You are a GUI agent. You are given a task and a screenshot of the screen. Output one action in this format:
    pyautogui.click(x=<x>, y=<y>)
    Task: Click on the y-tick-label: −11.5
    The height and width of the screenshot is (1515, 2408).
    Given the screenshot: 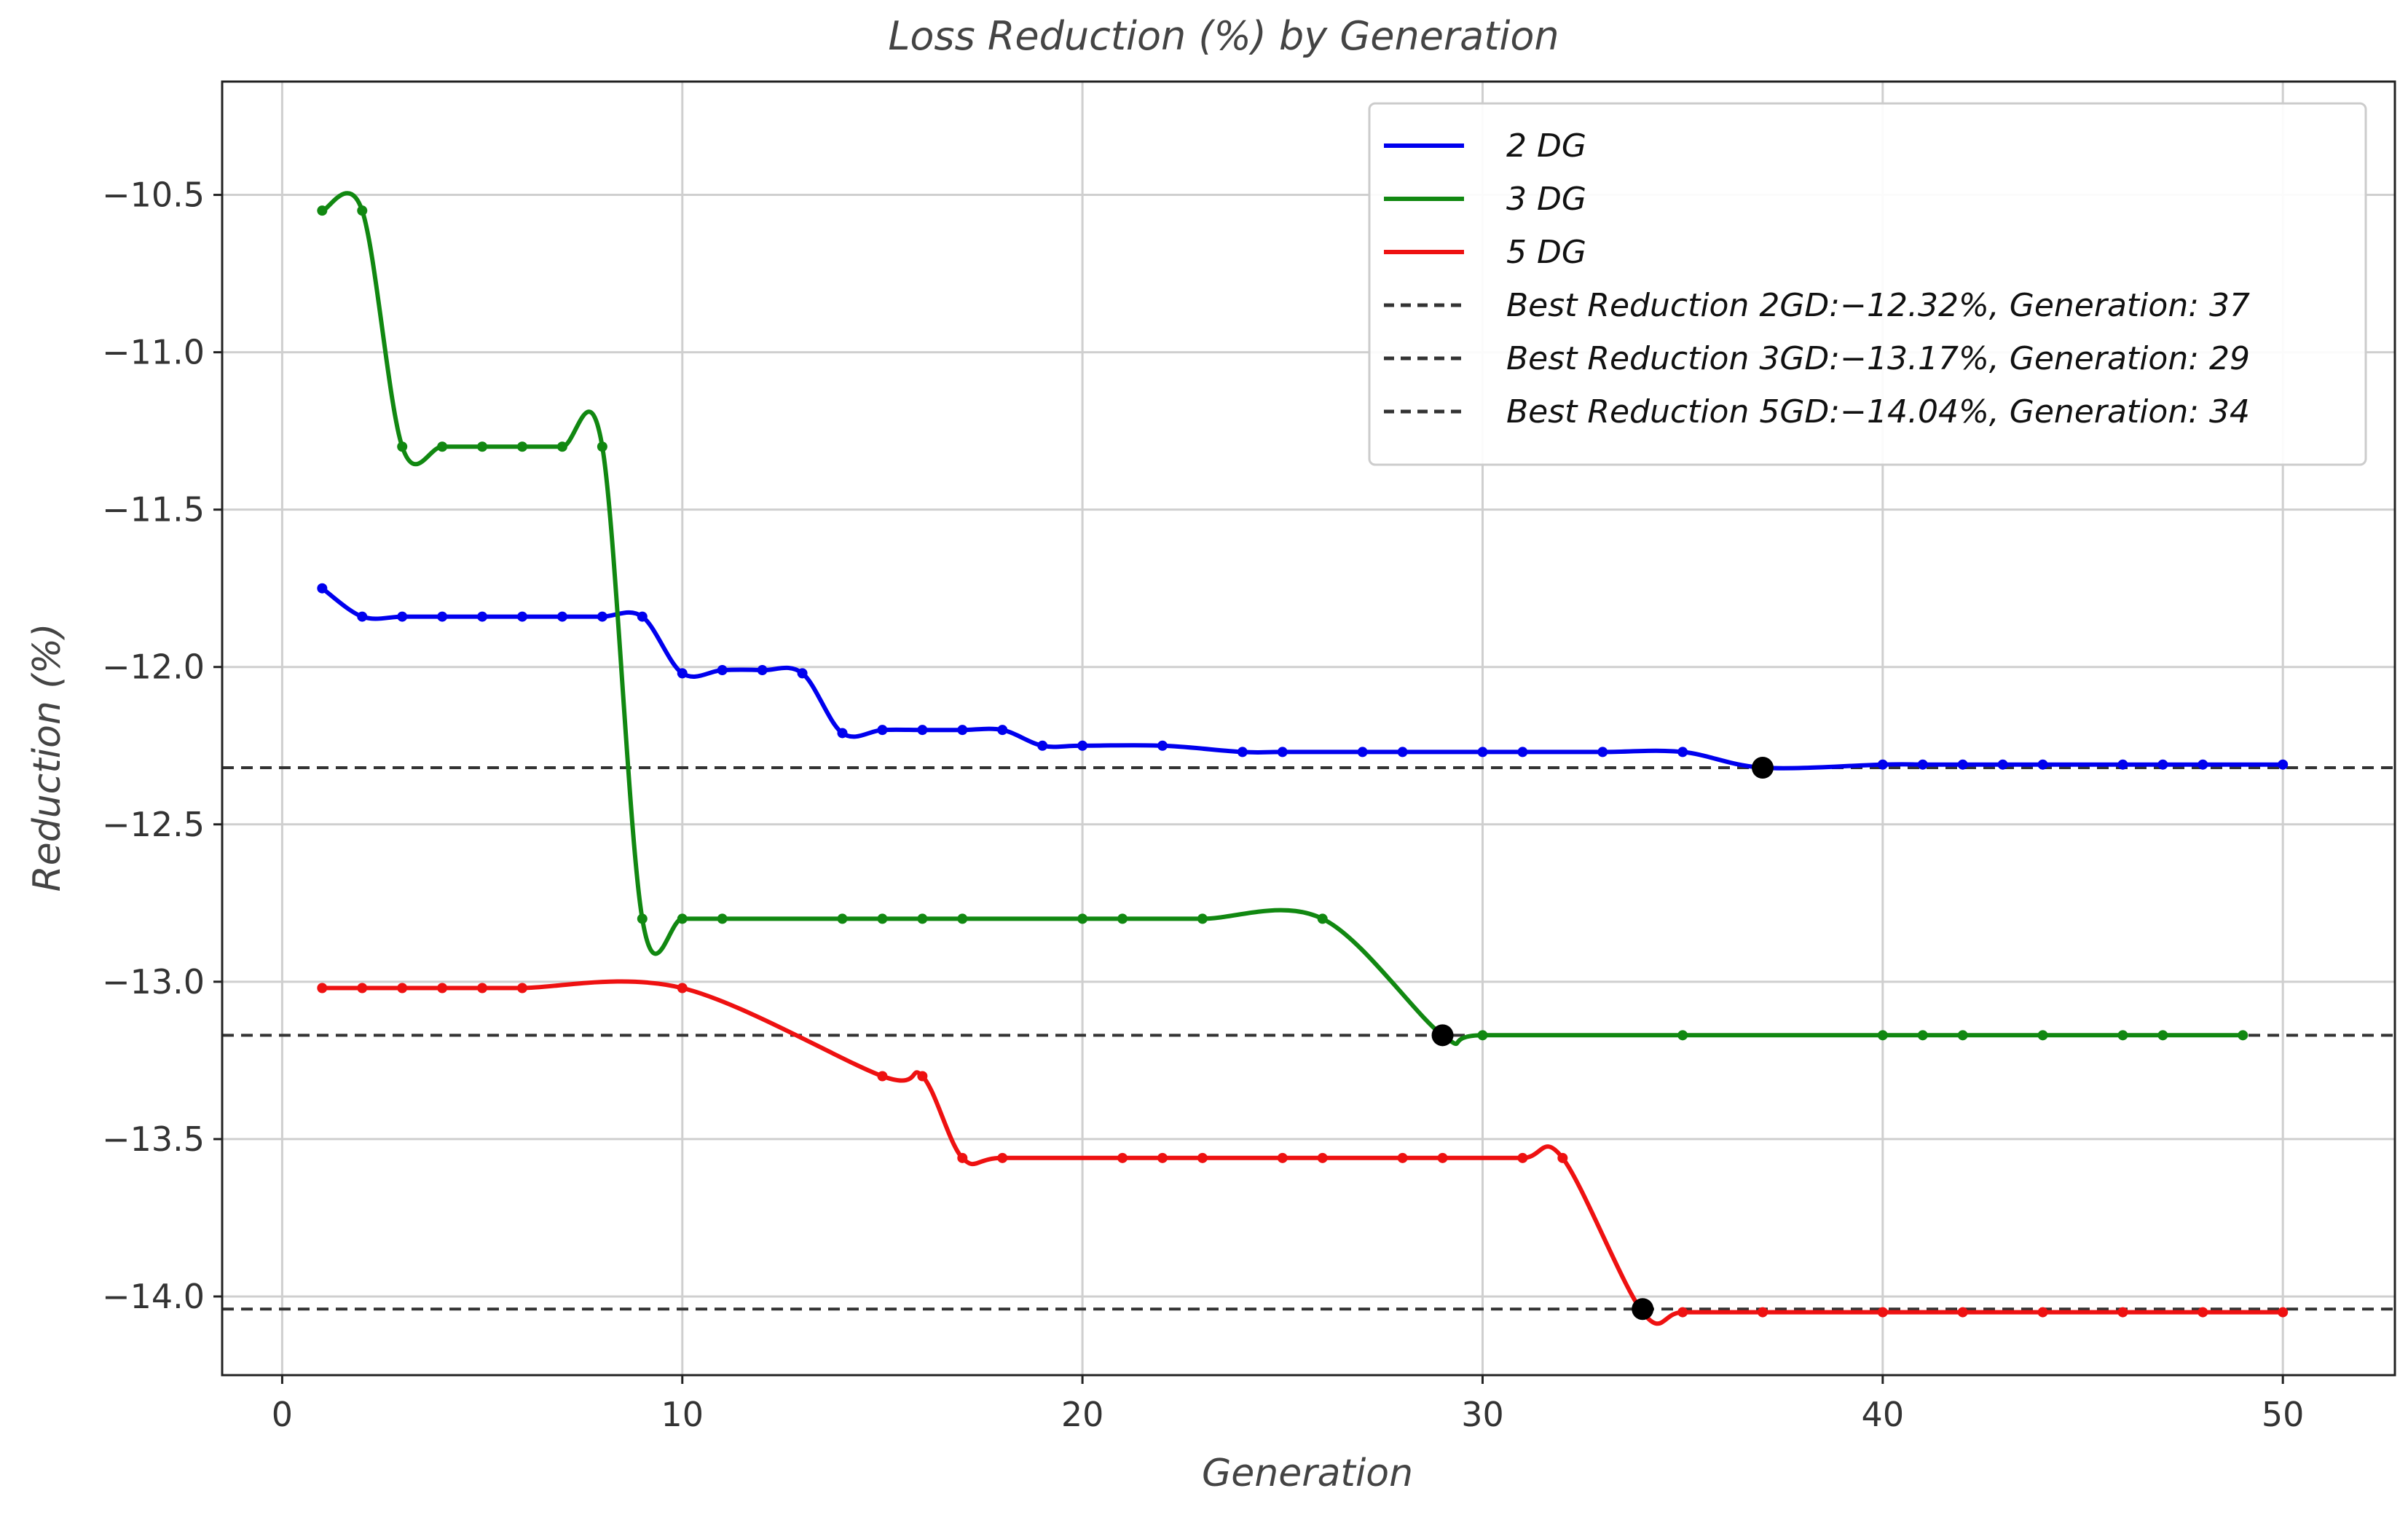 What is the action you would take?
    pyautogui.click(x=153, y=510)
    